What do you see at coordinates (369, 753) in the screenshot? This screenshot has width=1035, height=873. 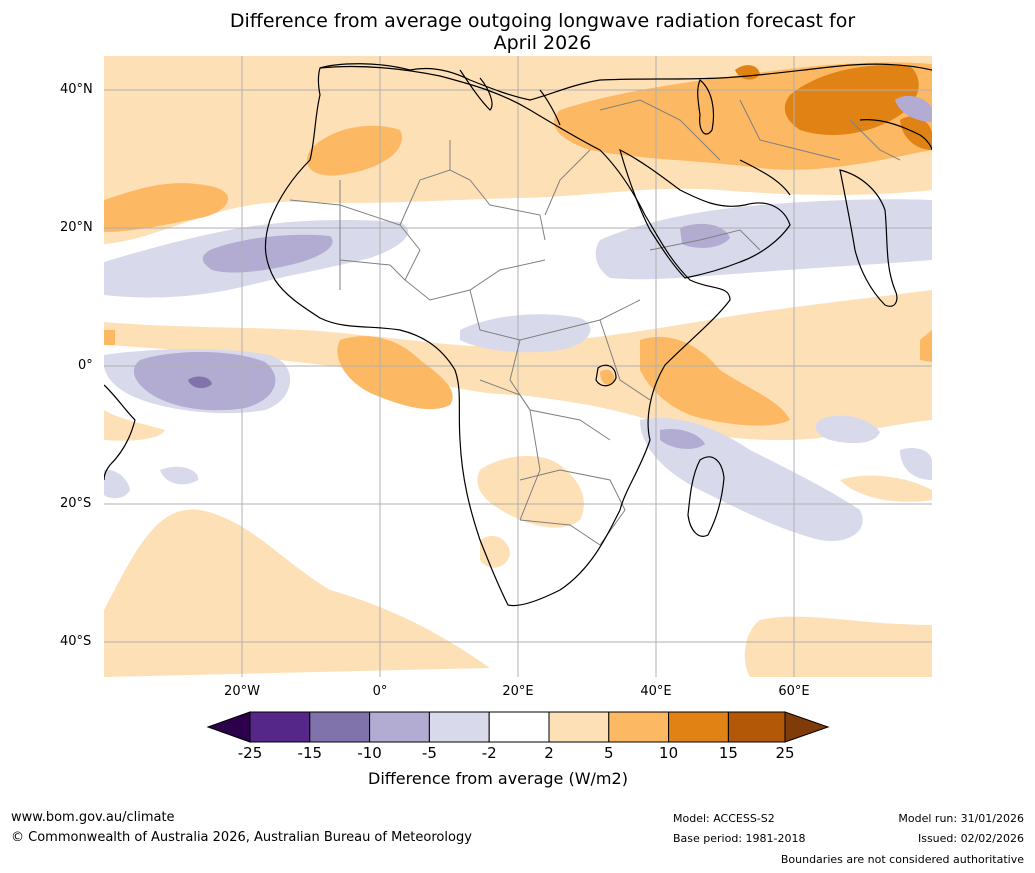 I see `colorbar-tick: -10` at bounding box center [369, 753].